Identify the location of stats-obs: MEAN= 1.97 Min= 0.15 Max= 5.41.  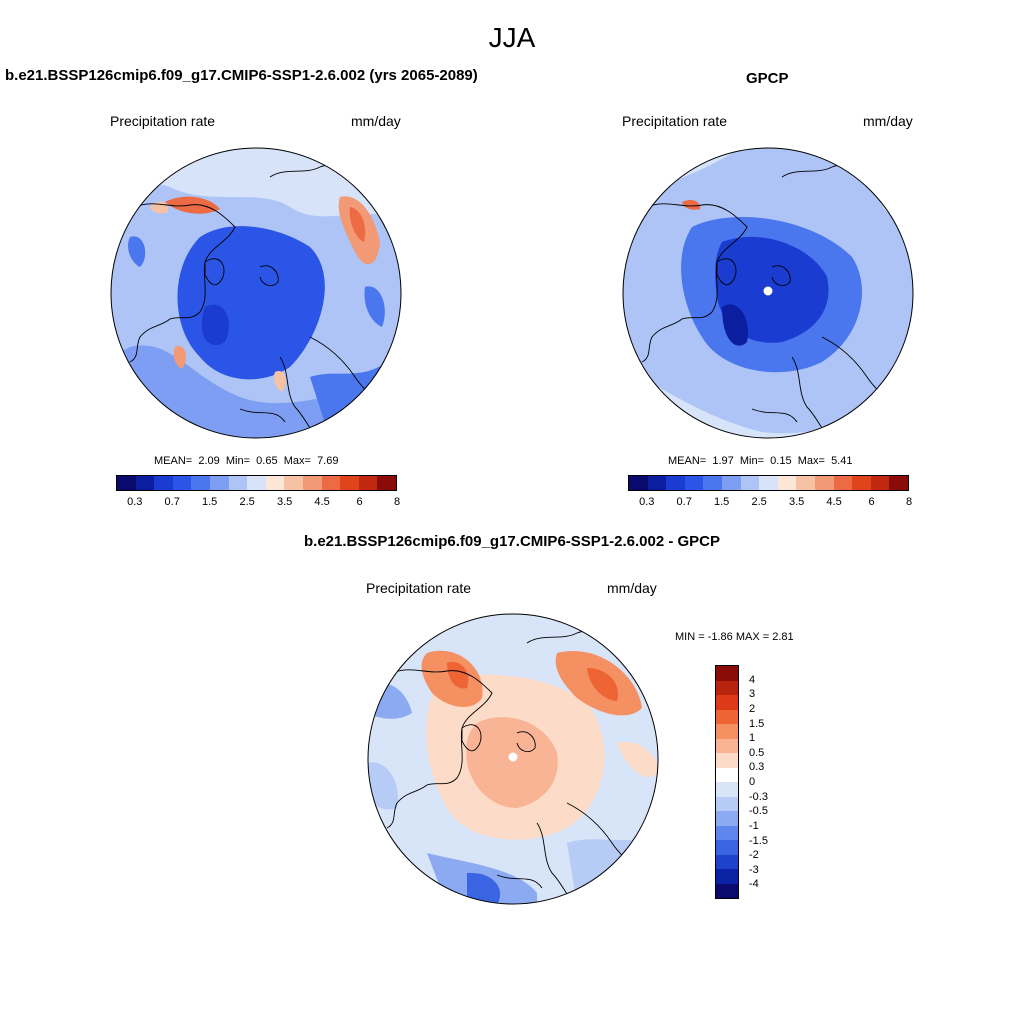
(760, 461).